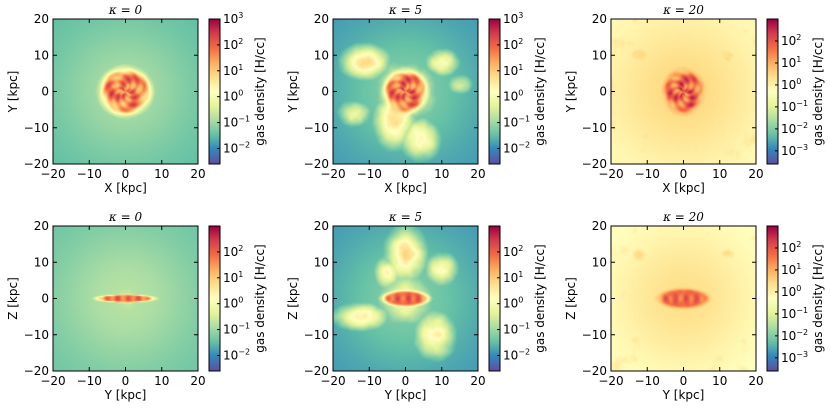 This screenshot has height=413, width=831. I want to click on panel-title: κ = 5, so click(405, 217).